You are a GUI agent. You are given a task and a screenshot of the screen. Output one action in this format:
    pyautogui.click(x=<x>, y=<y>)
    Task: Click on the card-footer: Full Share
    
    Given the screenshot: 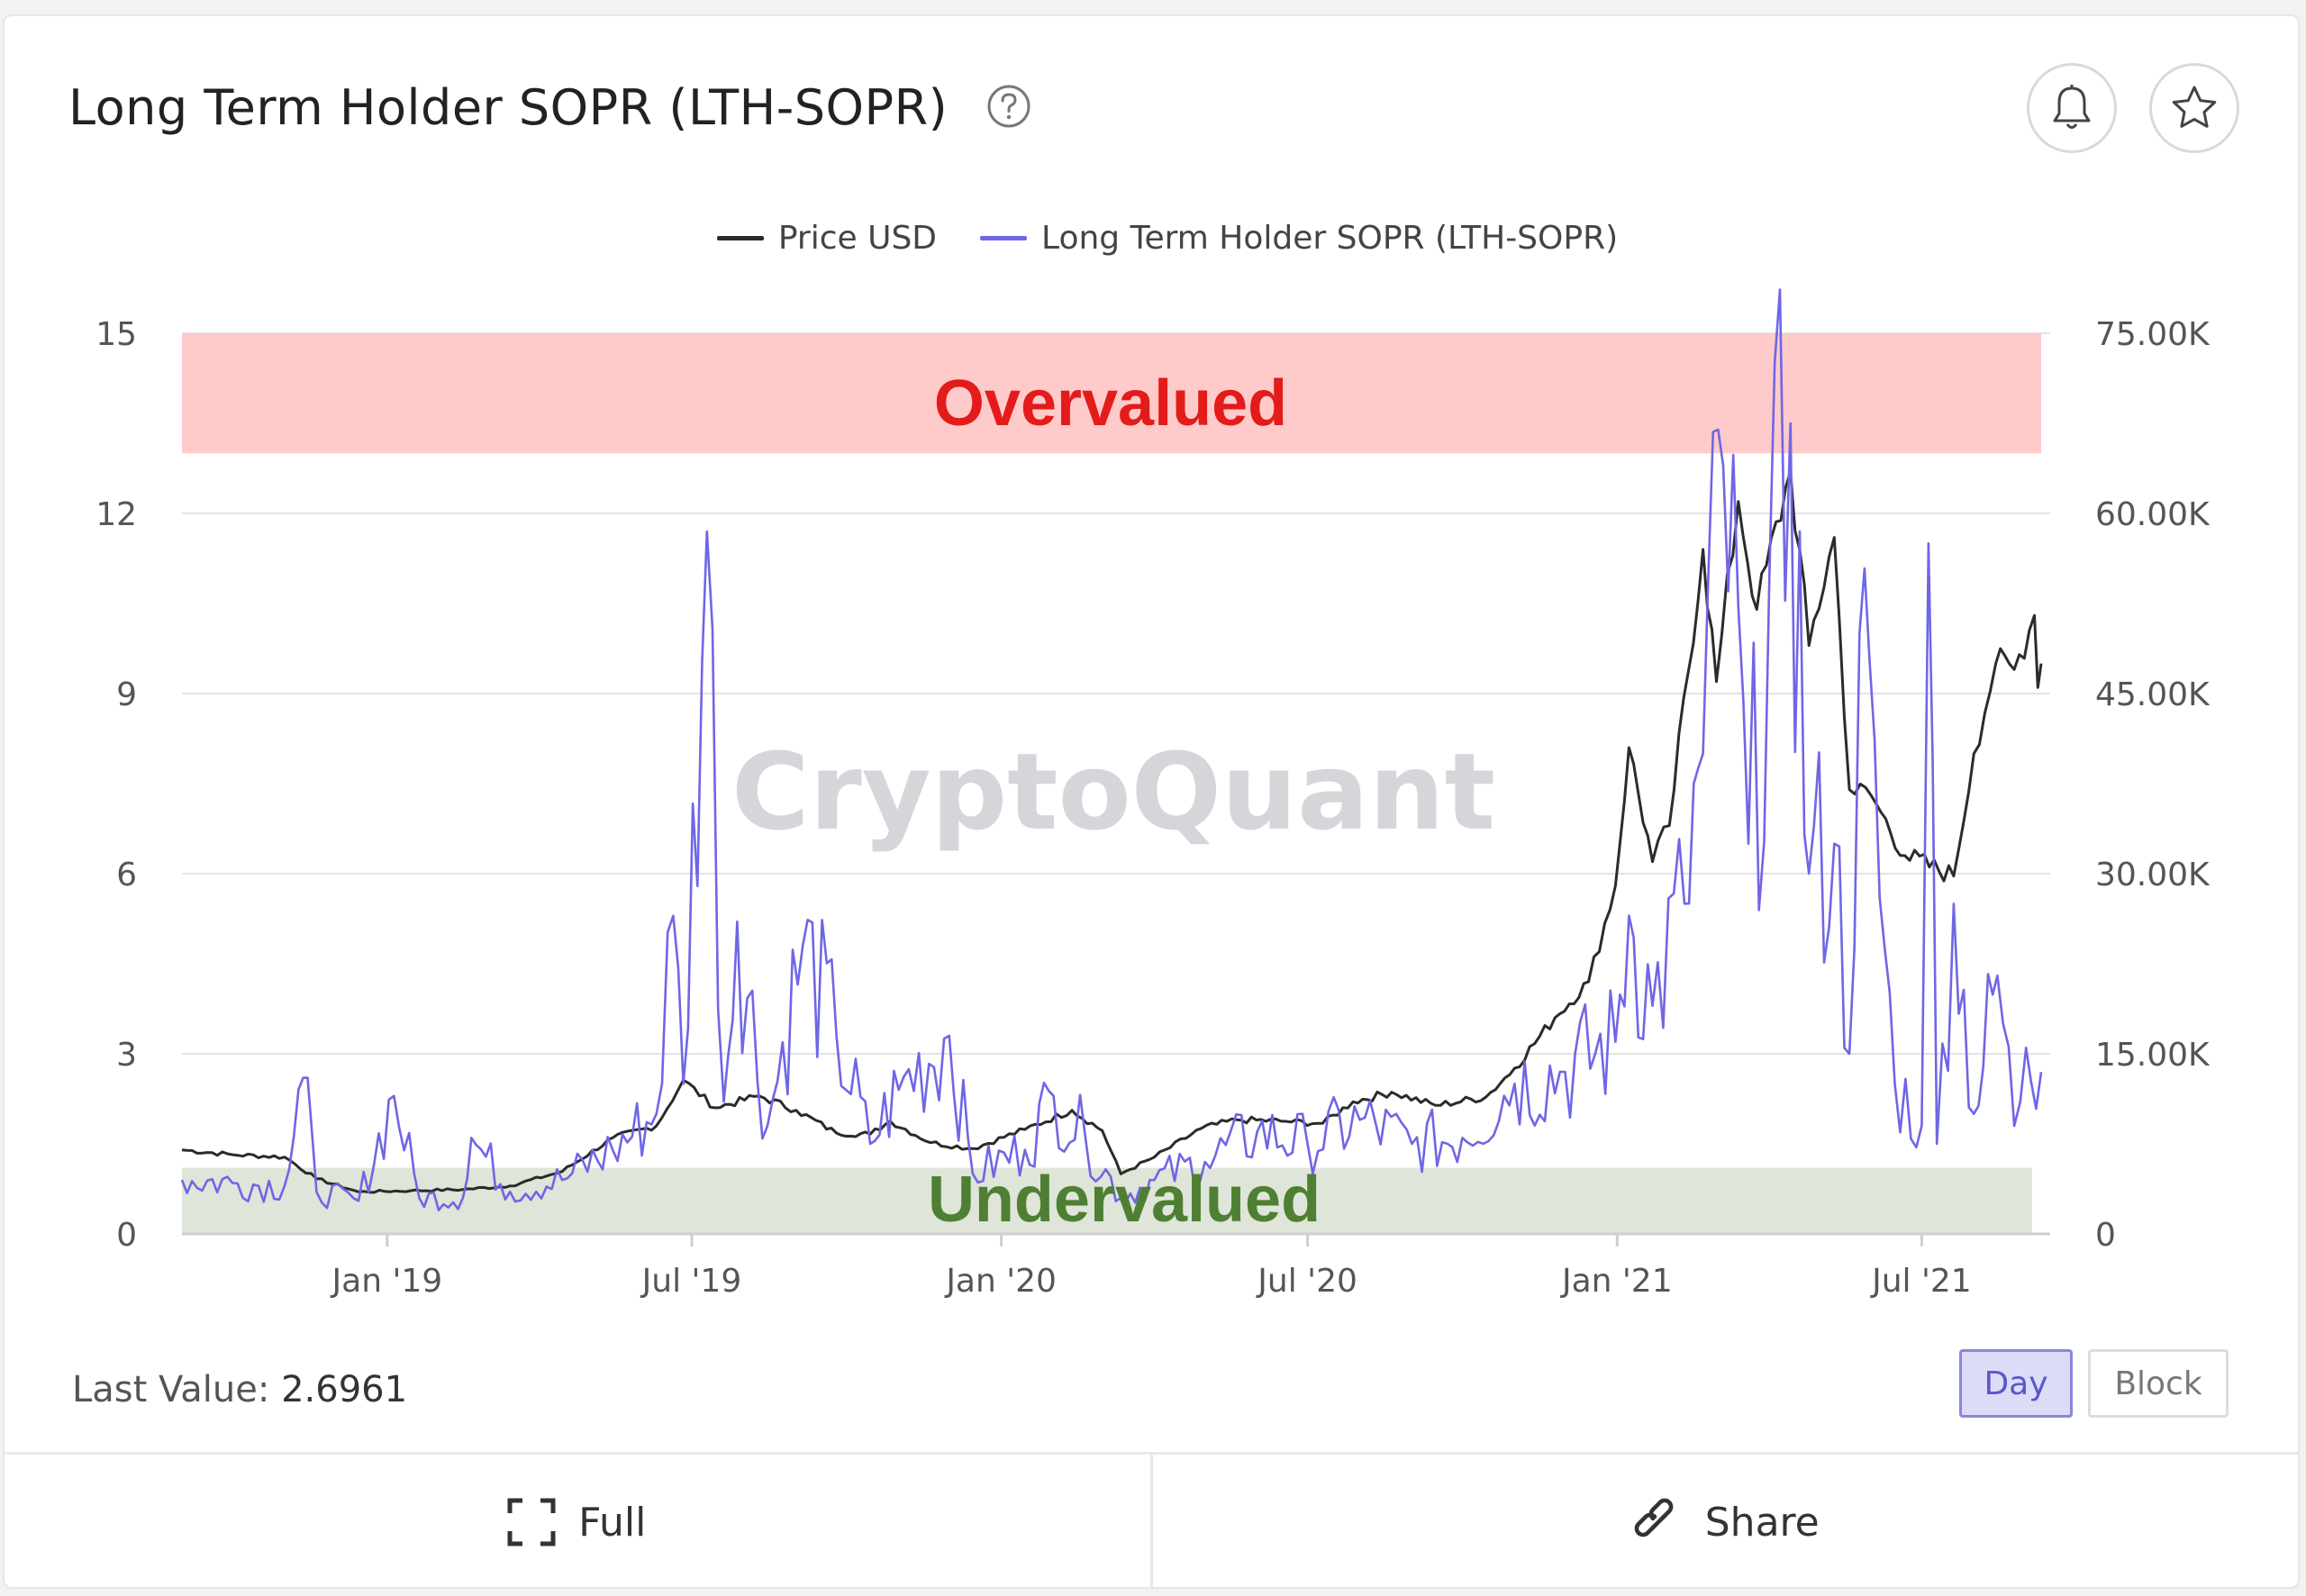 What is the action you would take?
    pyautogui.click(x=1151, y=1521)
    